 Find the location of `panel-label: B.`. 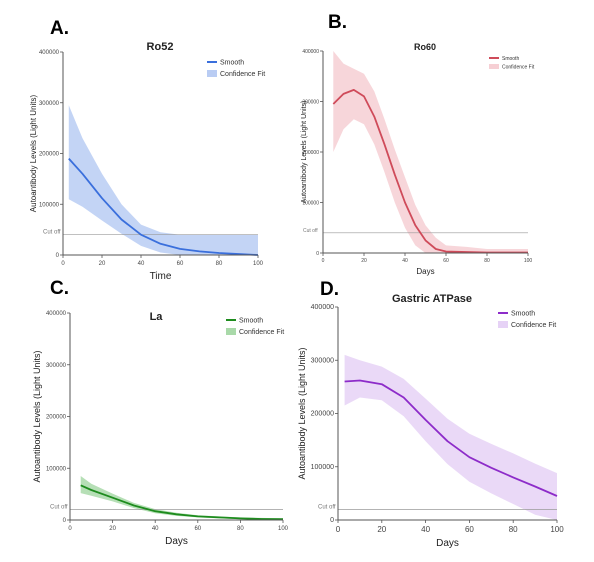

panel-label: B. is located at coordinates (337, 22).